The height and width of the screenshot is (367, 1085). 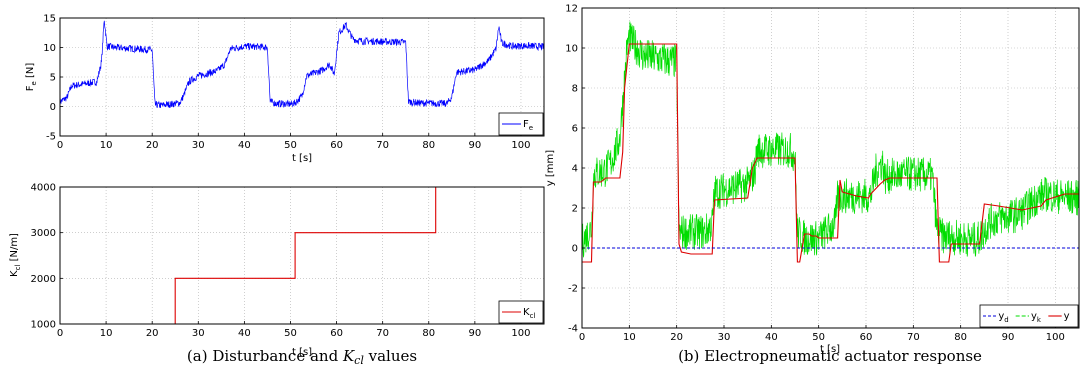 What do you see at coordinates (830, 356) in the screenshot?
I see `caption-right: (b) Electropneumatic actuator response` at bounding box center [830, 356].